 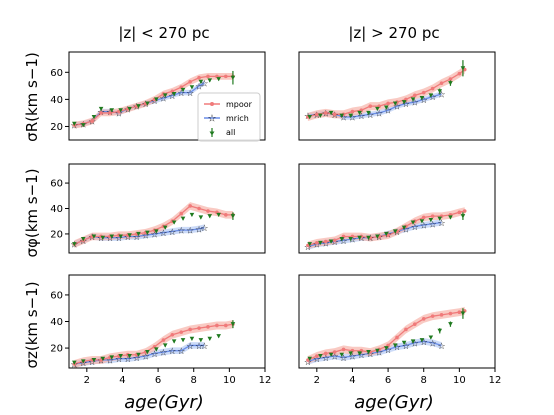 I want to click on y-axis-label-text-row1: σR(km s−1), so click(x=32, y=97).